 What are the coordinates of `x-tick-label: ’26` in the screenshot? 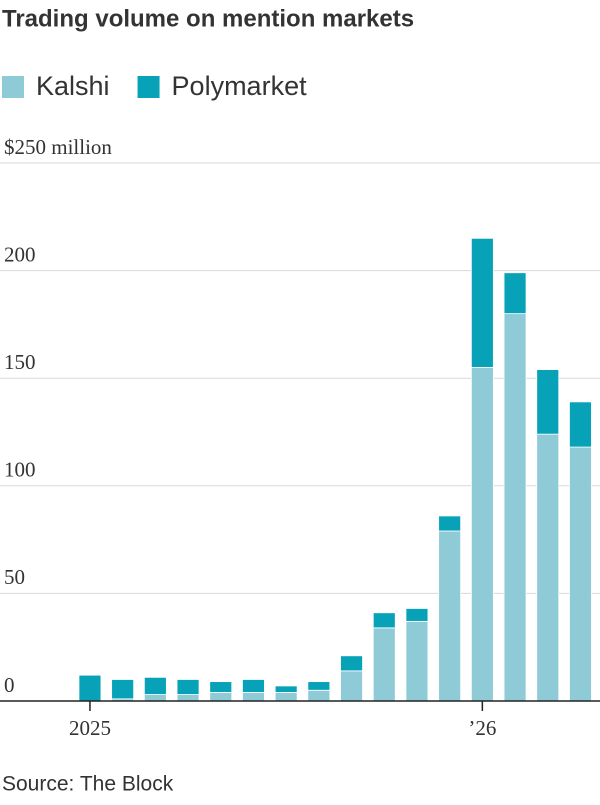 It's located at (482, 728).